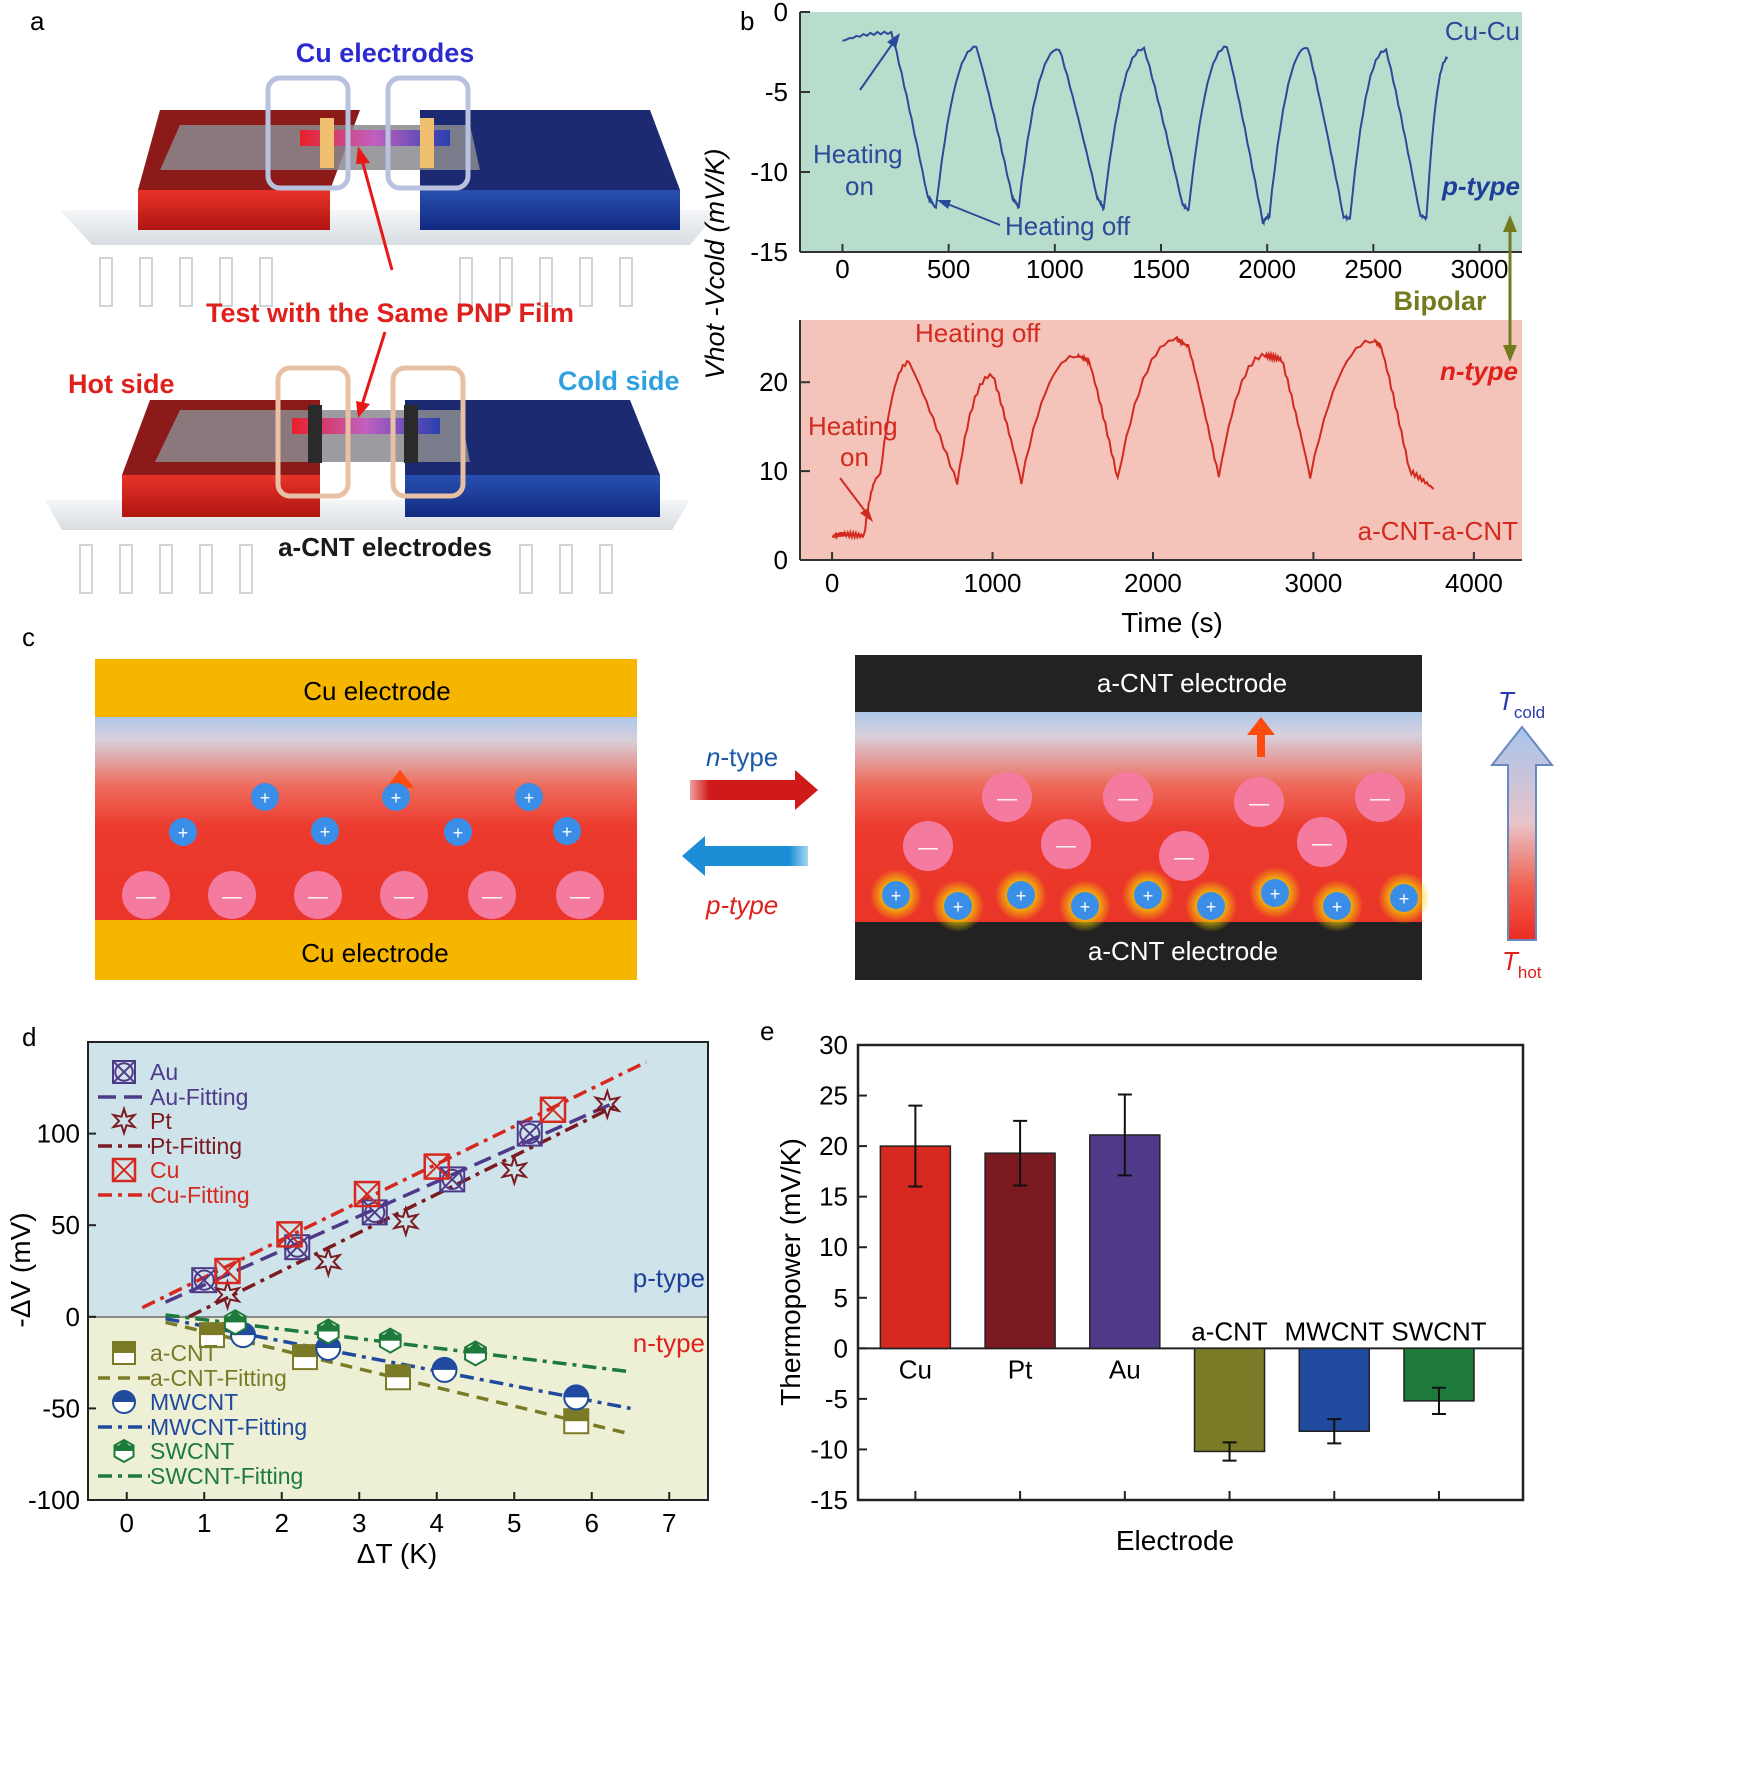  I want to click on category-label: SWCNT, so click(1438, 1331).